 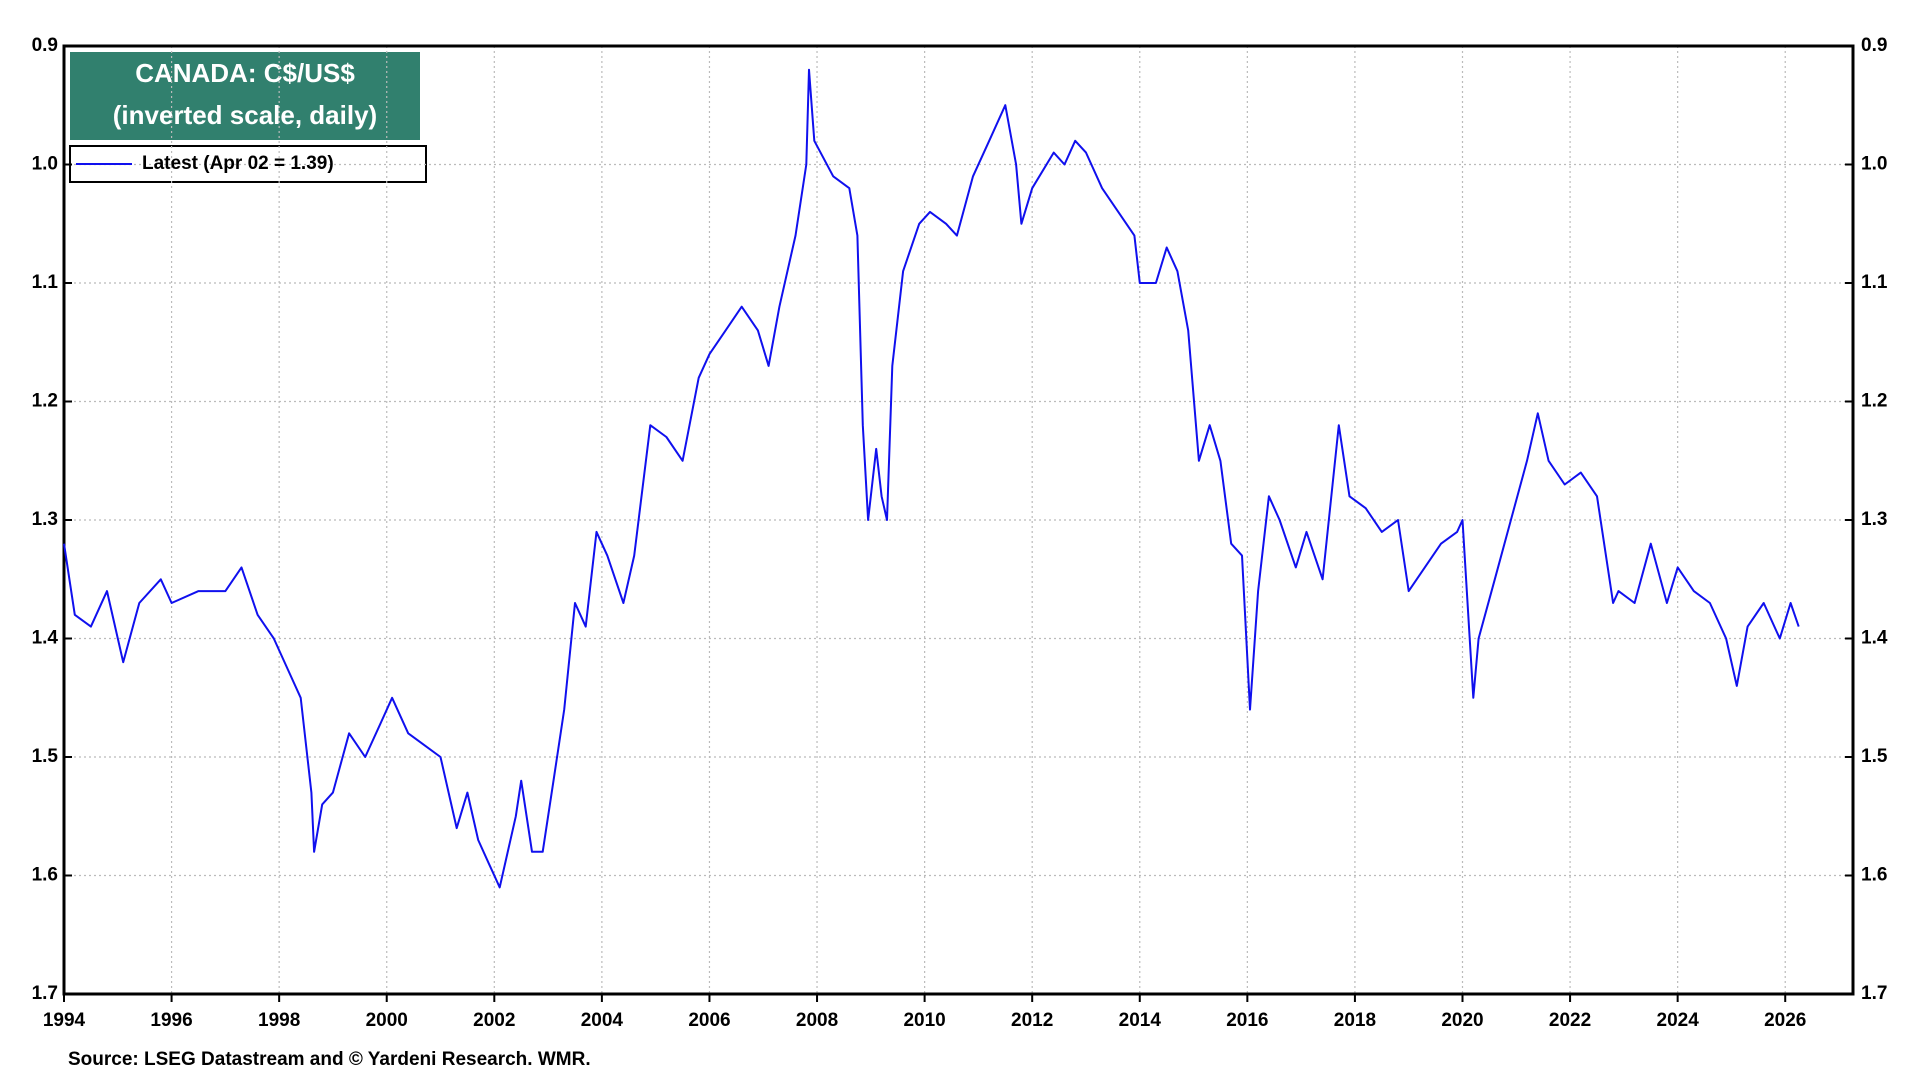 I want to click on y-tick-label: 1.4, so click(x=45, y=638).